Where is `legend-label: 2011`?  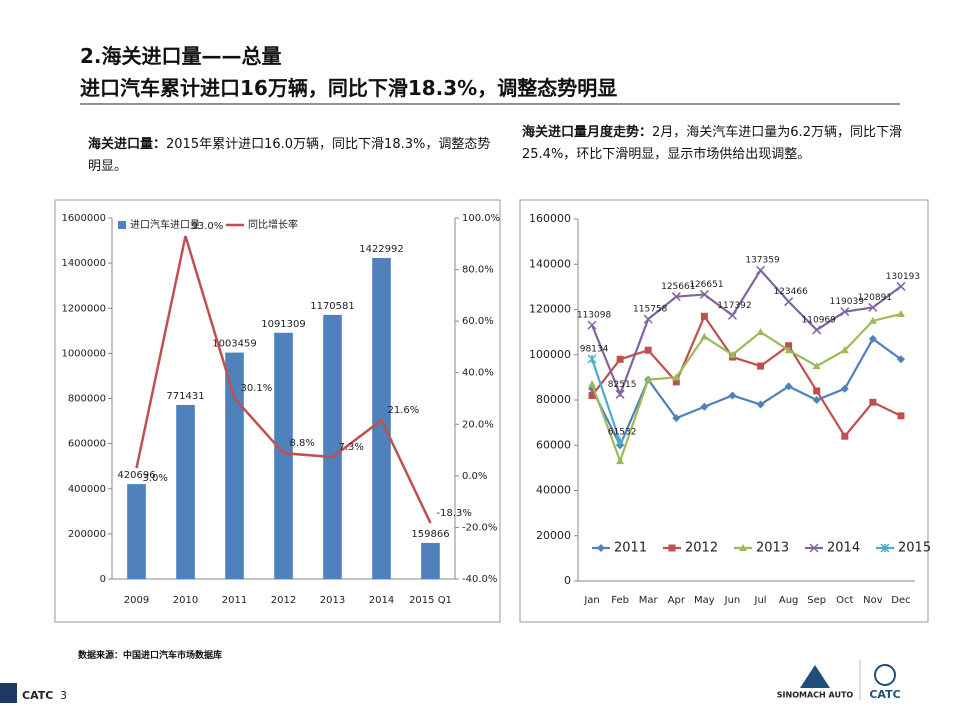
legend-label: 2011 is located at coordinates (630, 548).